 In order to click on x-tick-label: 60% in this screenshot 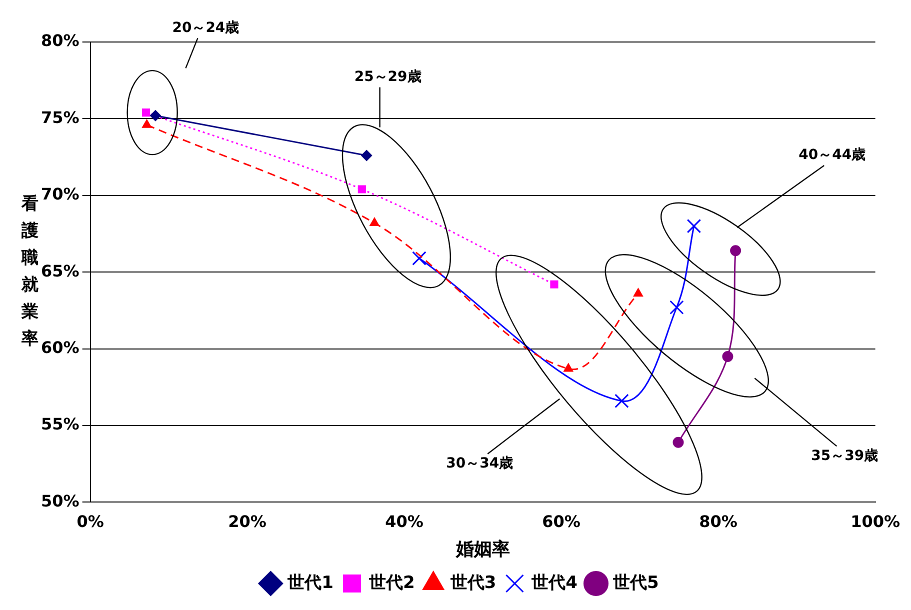, I will do `click(561, 521)`.